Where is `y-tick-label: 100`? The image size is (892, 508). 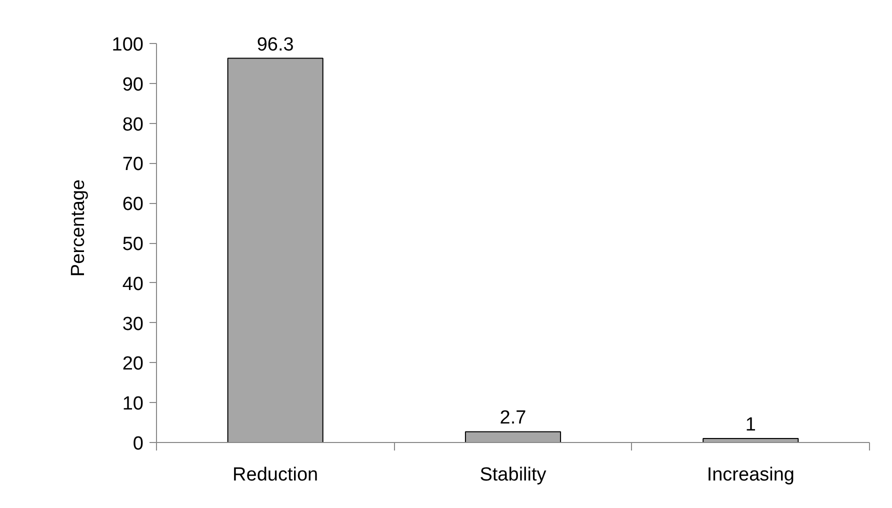
y-tick-label: 100 is located at coordinates (128, 45).